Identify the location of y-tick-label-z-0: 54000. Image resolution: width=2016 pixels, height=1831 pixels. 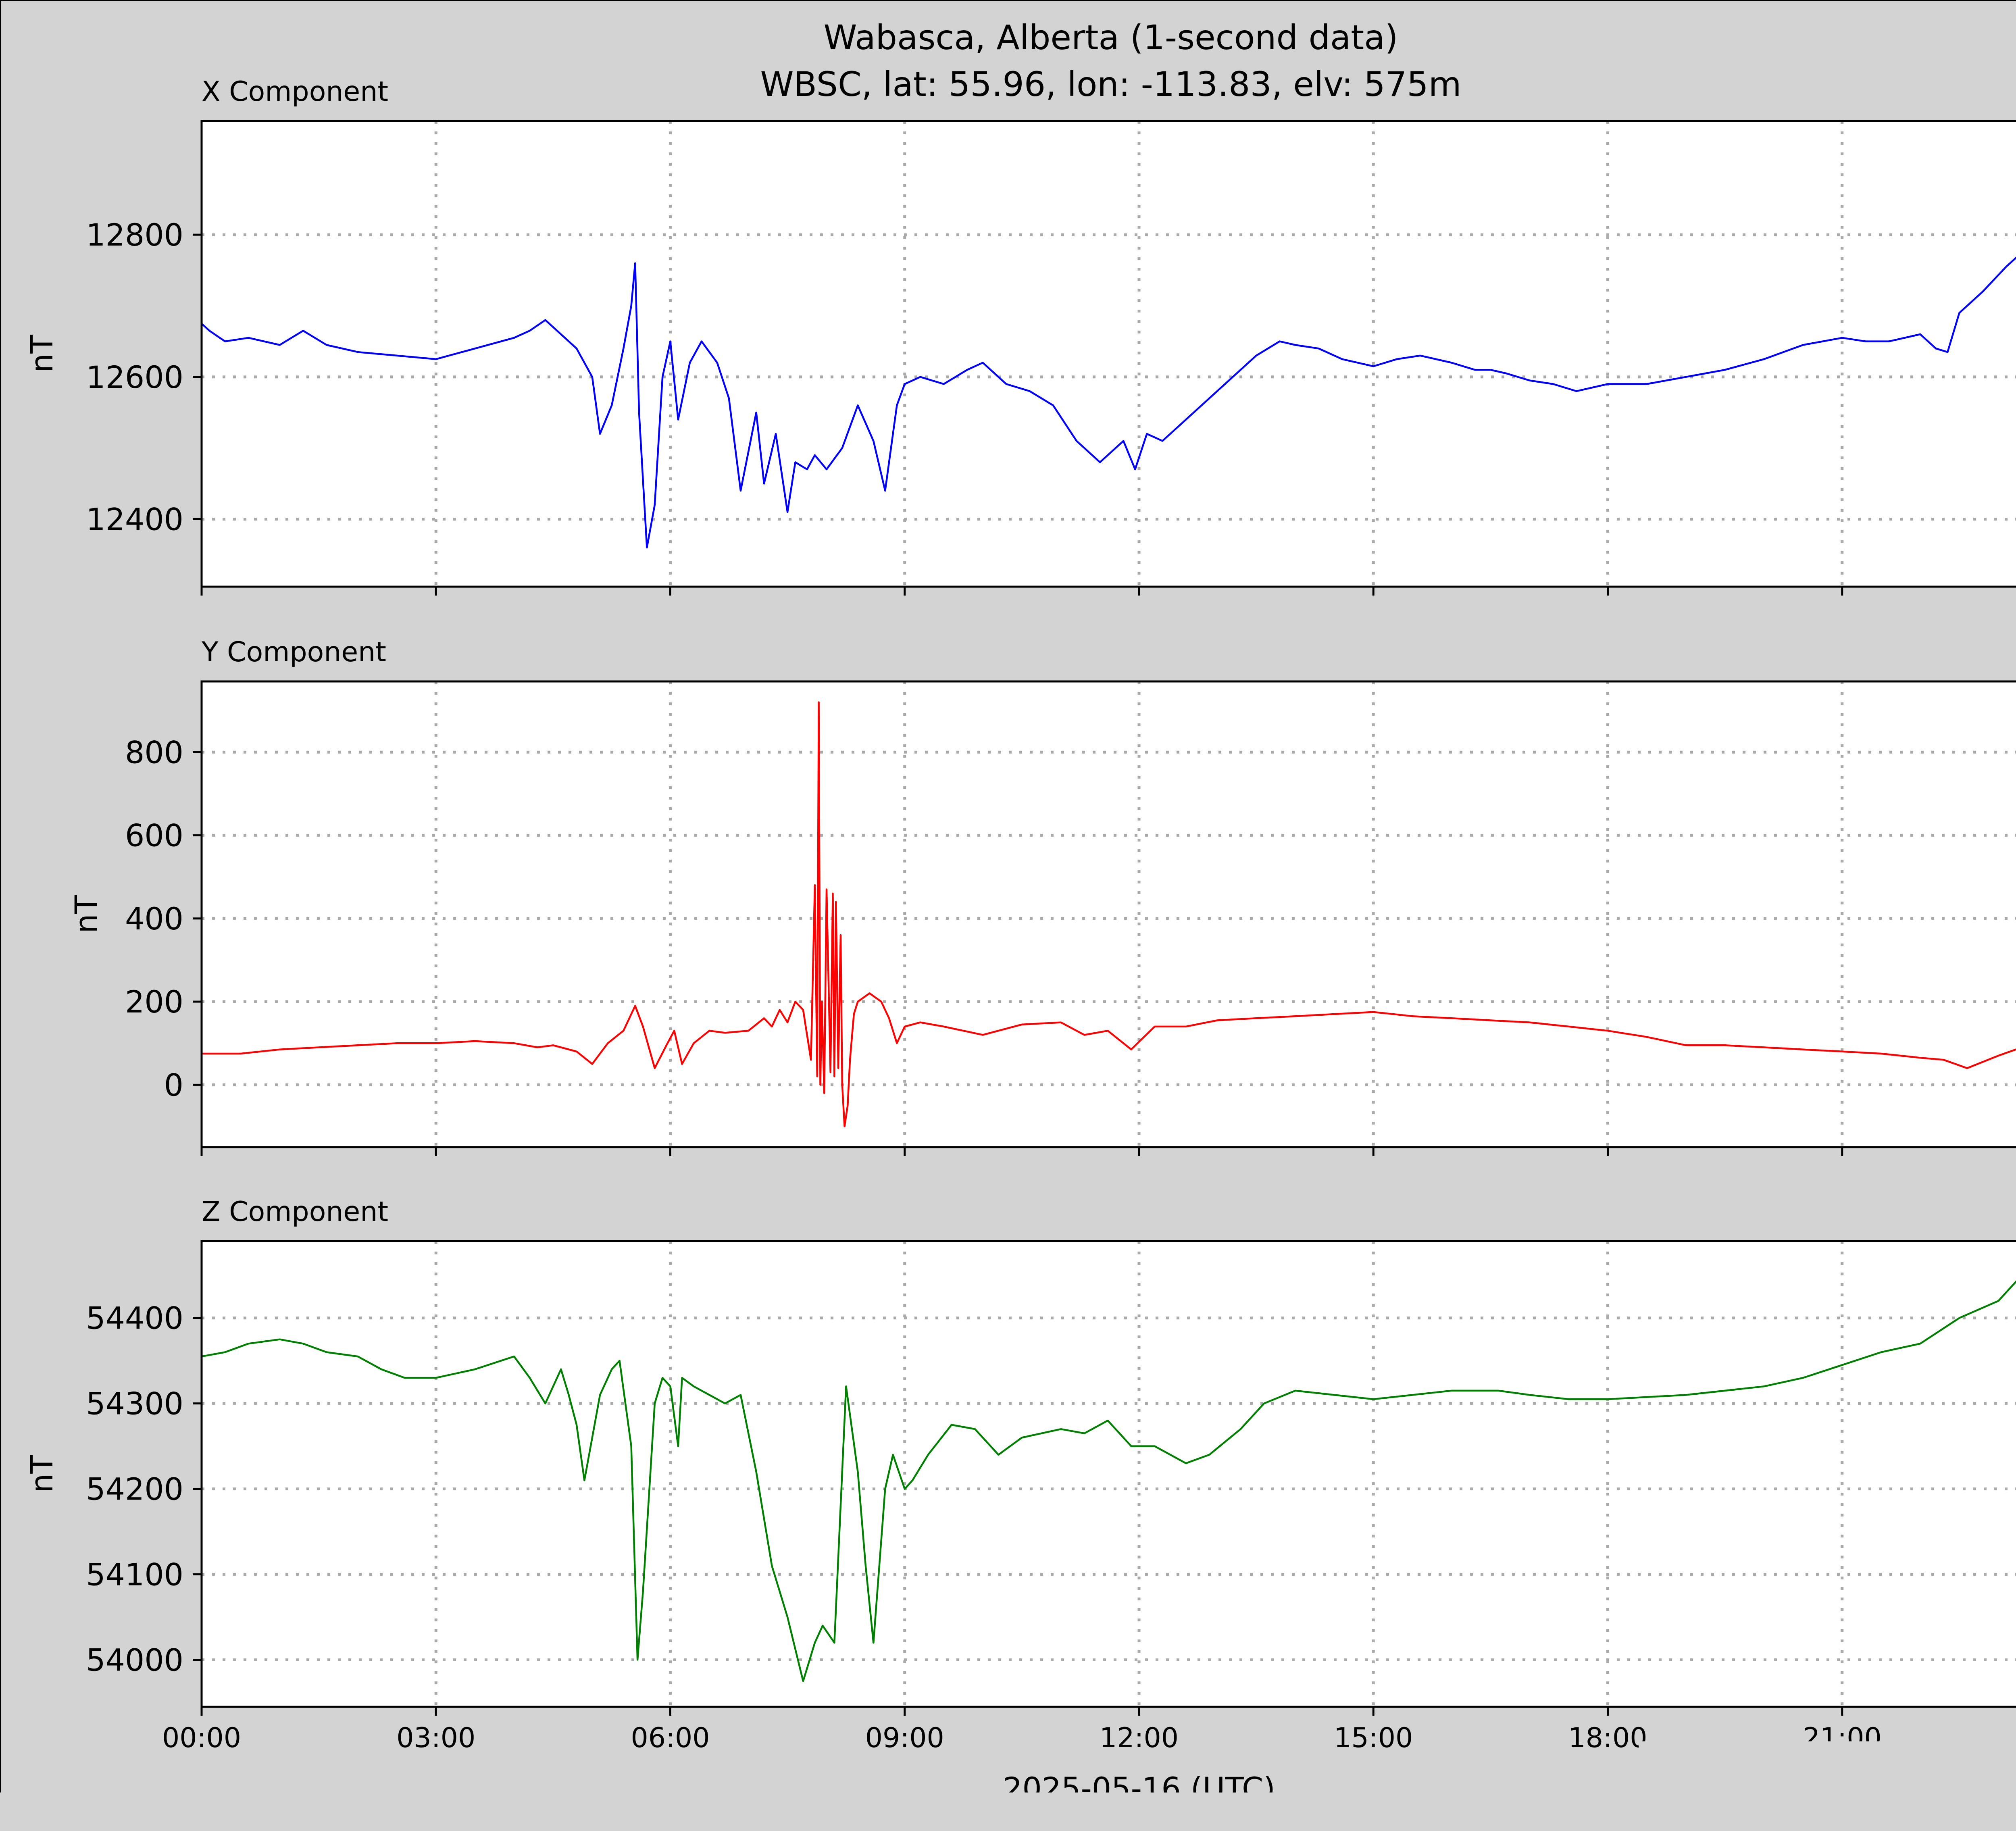
(134, 1660).